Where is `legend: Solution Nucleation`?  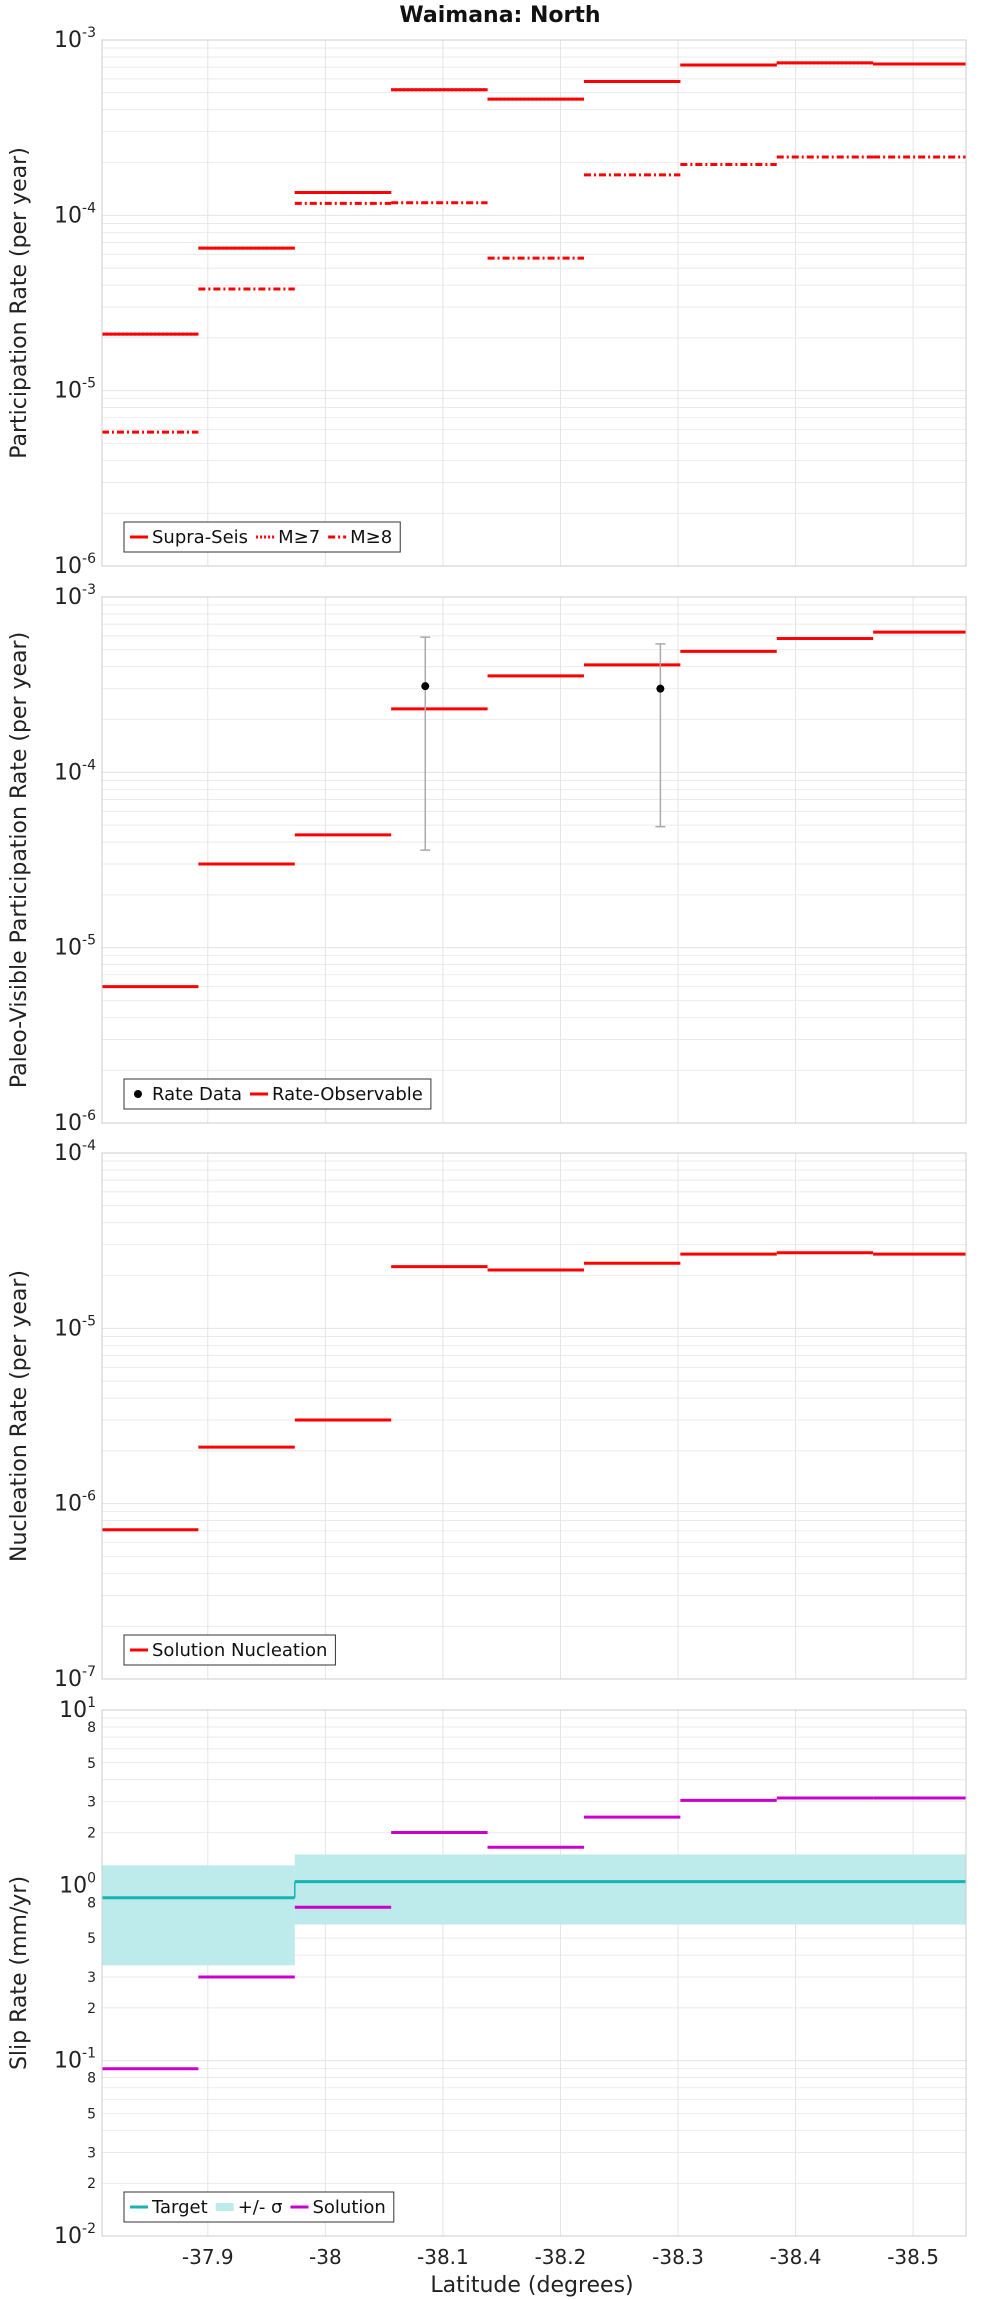 legend: Solution Nucleation is located at coordinates (229, 1650).